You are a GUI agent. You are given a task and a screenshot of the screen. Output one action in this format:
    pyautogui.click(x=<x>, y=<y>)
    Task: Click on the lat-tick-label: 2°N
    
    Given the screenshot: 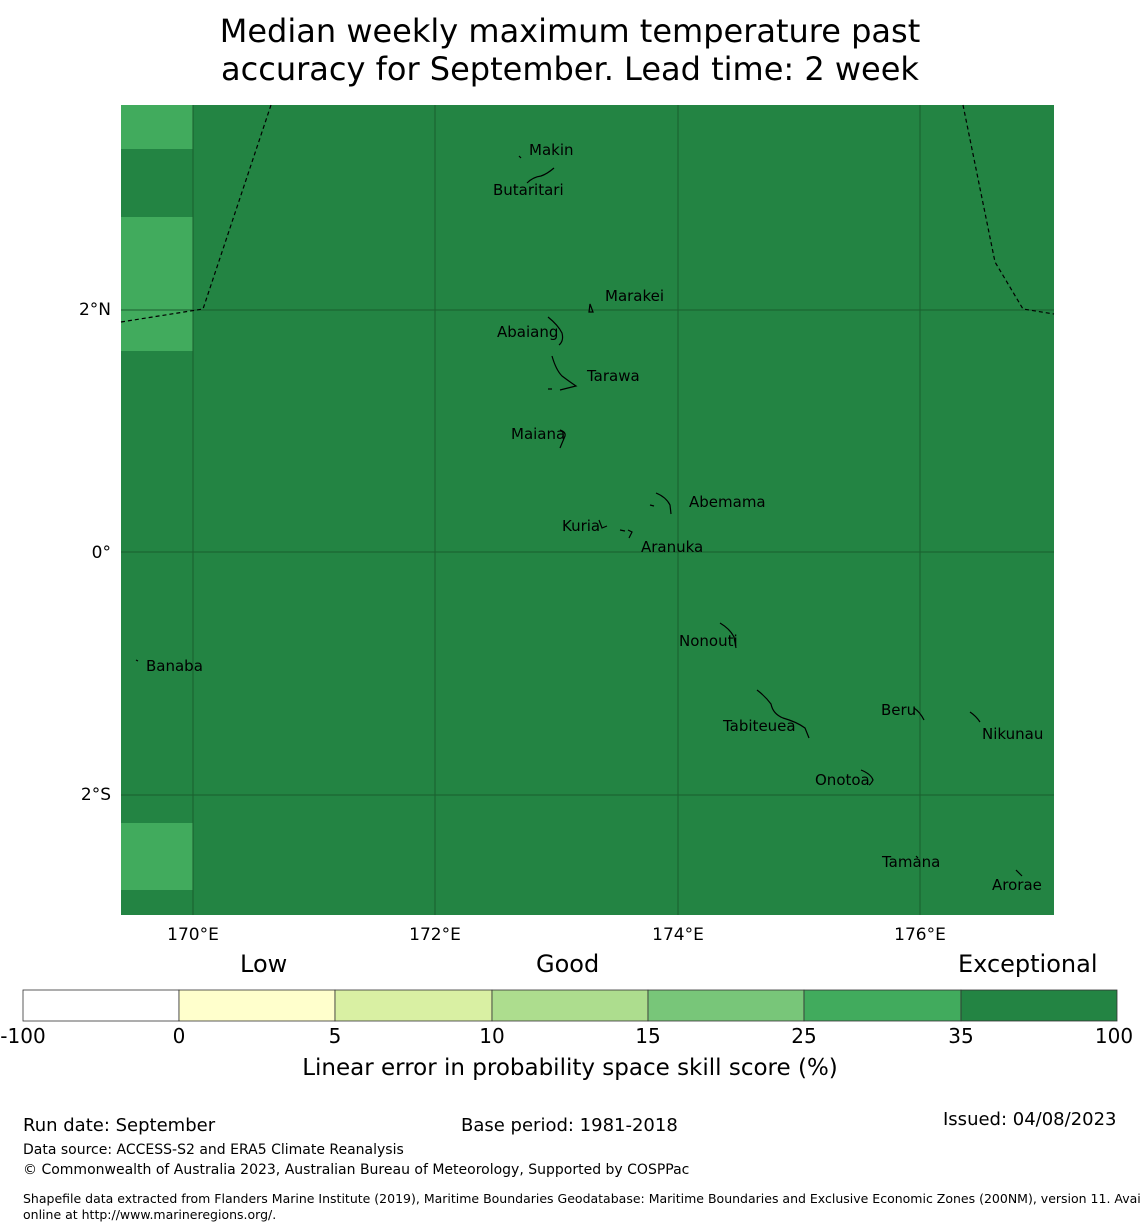 What is the action you would take?
    pyautogui.click(x=95, y=310)
    